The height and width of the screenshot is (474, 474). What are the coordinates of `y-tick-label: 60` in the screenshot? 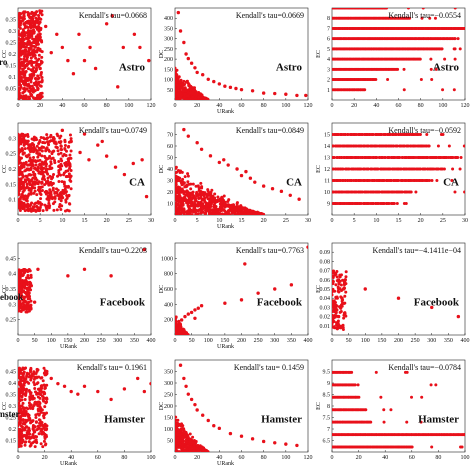 It's located at (170, 147).